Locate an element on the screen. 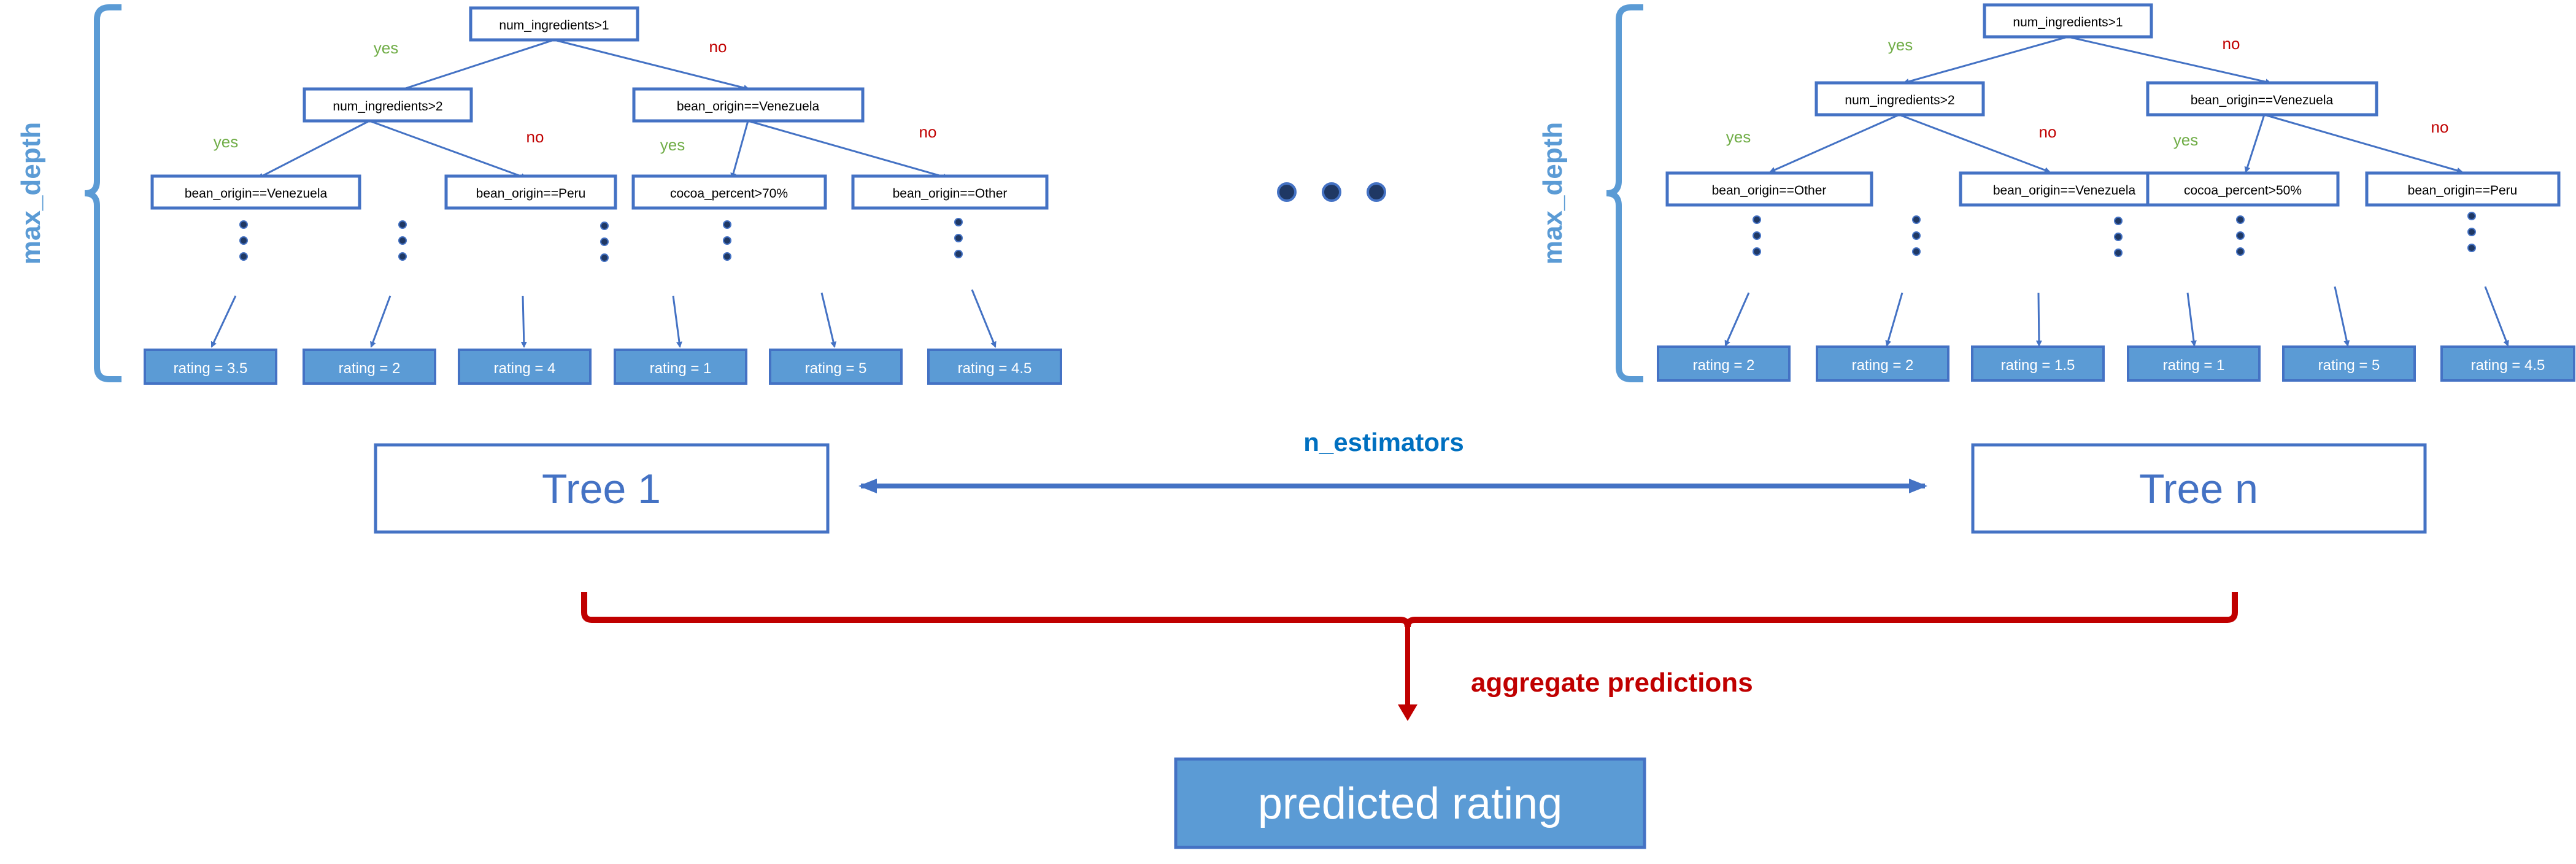 This screenshot has width=2576, height=864. tree-1-left-node is located at coordinates (388, 105).